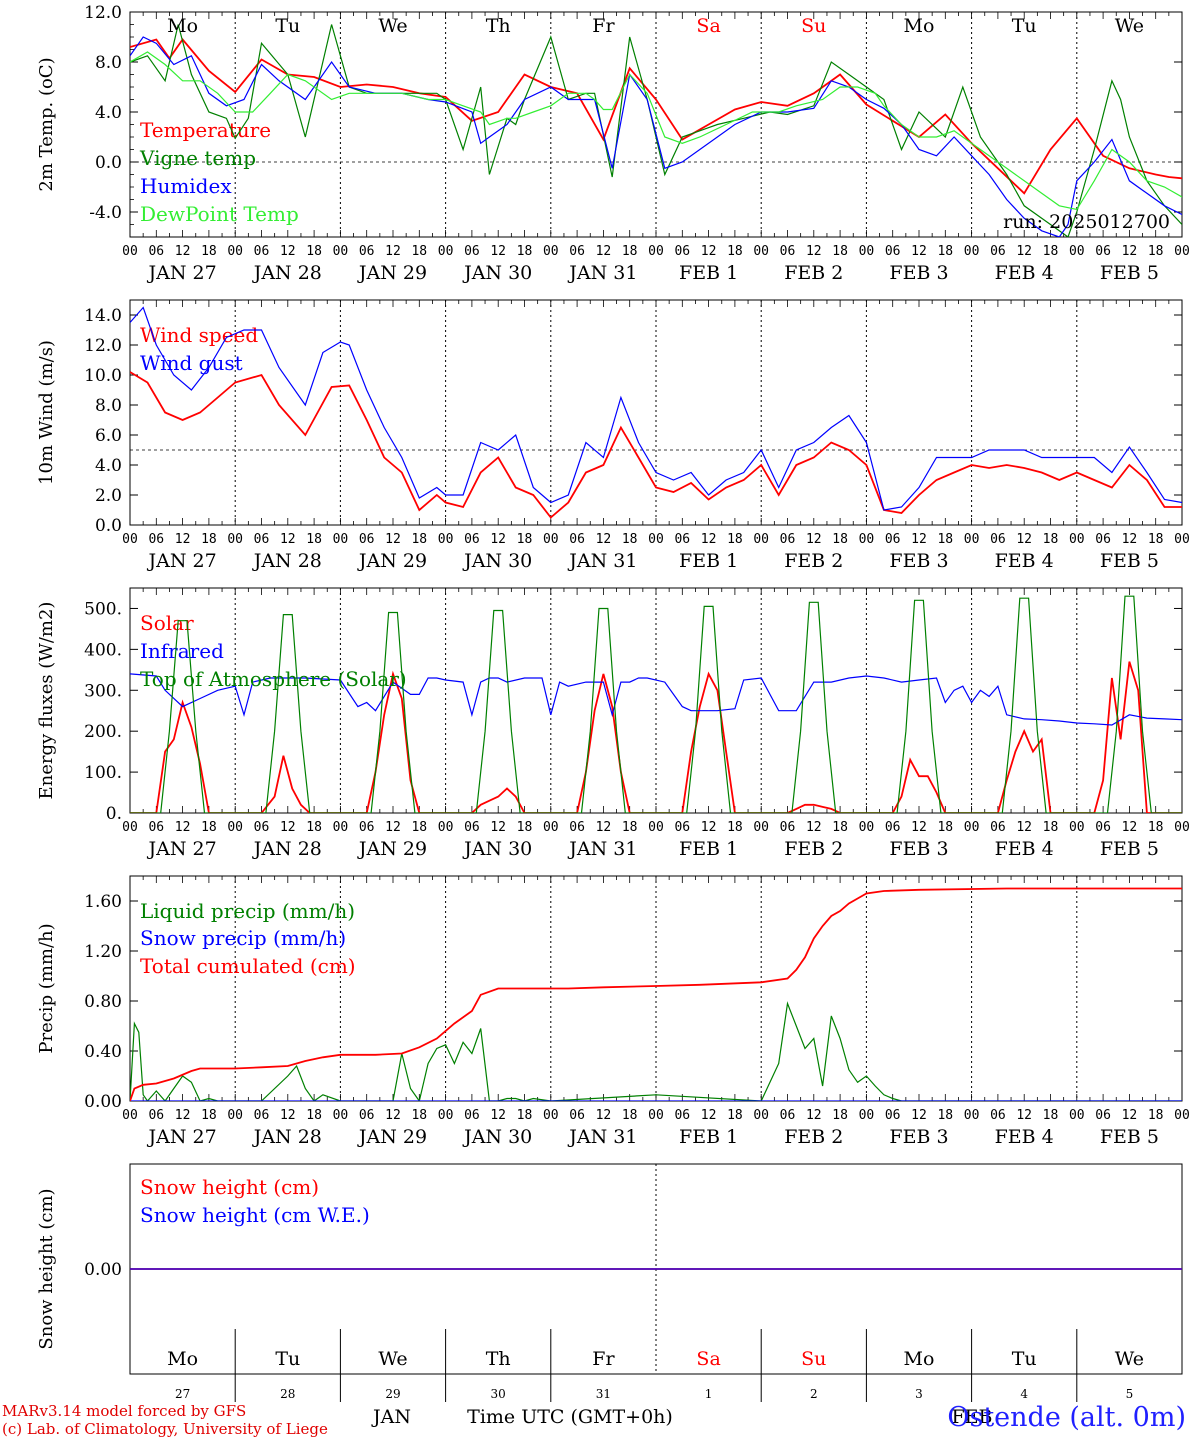 Image resolution: width=1194 pixels, height=1440 pixels. Describe the element at coordinates (205, 130) in the screenshot. I see `legend-entry: Temperature` at that location.